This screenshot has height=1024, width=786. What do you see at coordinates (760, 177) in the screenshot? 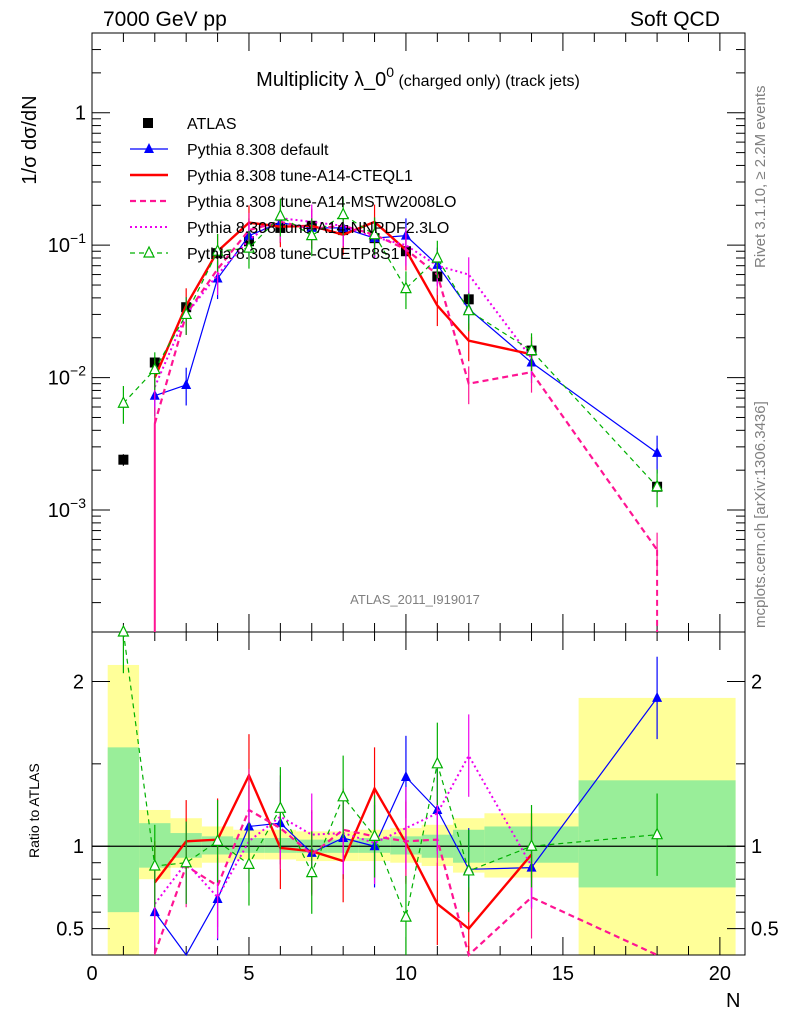
I see `rivet-label: Rivet 3.1.10, ≥ 2.2M events` at bounding box center [760, 177].